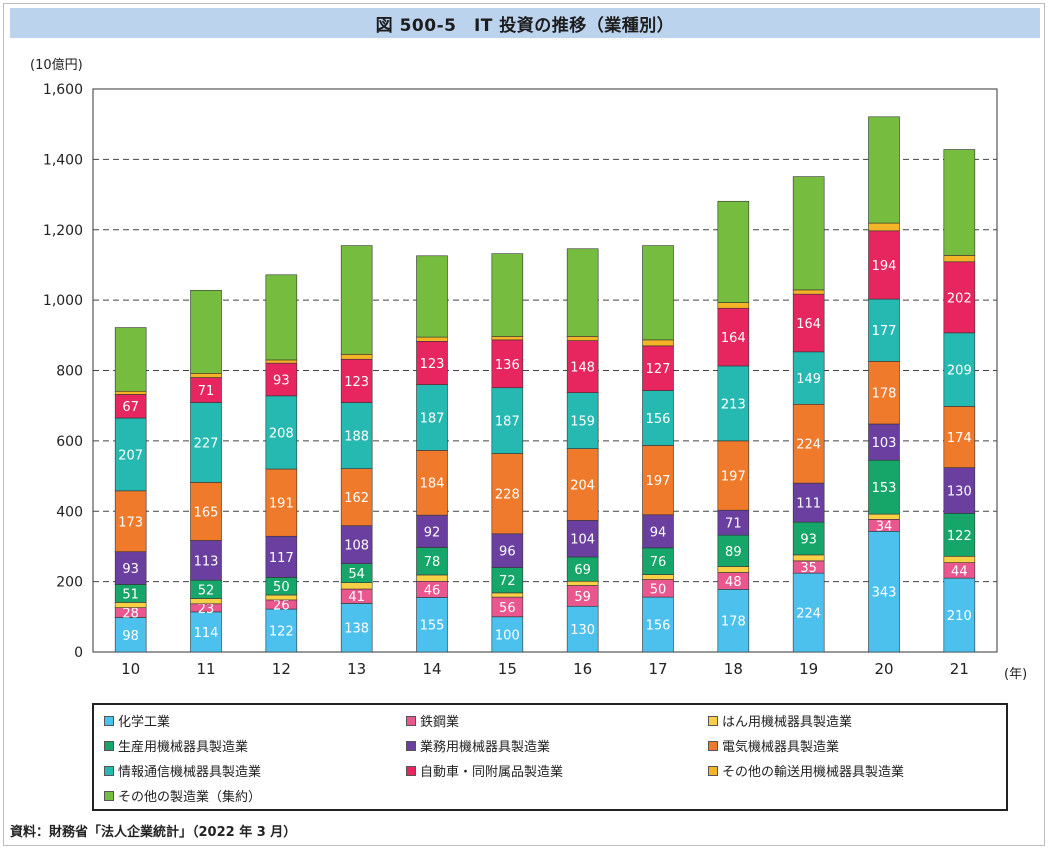 Image resolution: width=1049 pixels, height=849 pixels. I want to click on data-label: 228, so click(507, 495).